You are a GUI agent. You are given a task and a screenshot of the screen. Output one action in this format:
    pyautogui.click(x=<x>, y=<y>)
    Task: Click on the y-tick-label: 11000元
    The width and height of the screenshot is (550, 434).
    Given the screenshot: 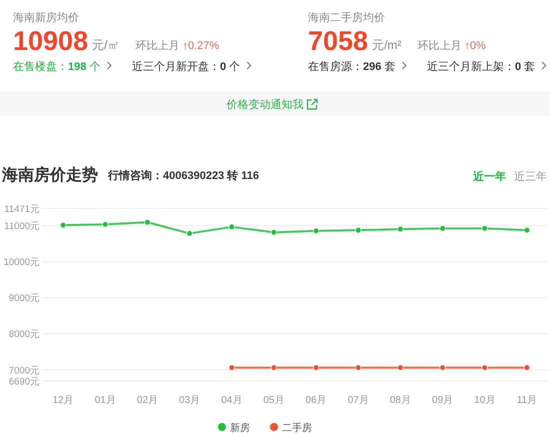 What is the action you would take?
    pyautogui.click(x=22, y=226)
    